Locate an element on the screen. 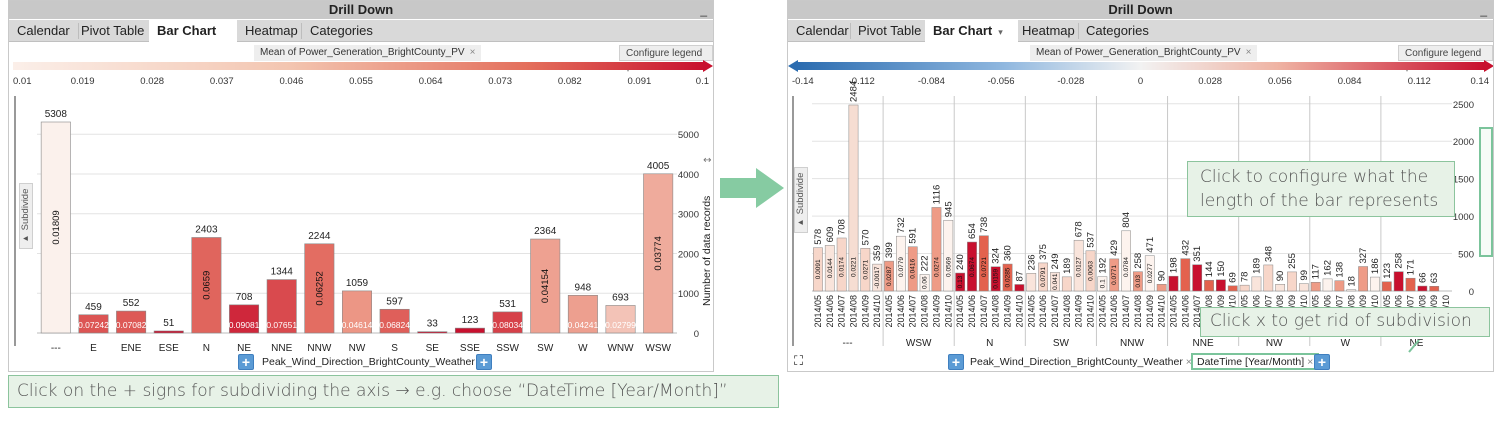 The width and height of the screenshot is (1500, 424). axis-remove-icon: × is located at coordinates (1188, 362).